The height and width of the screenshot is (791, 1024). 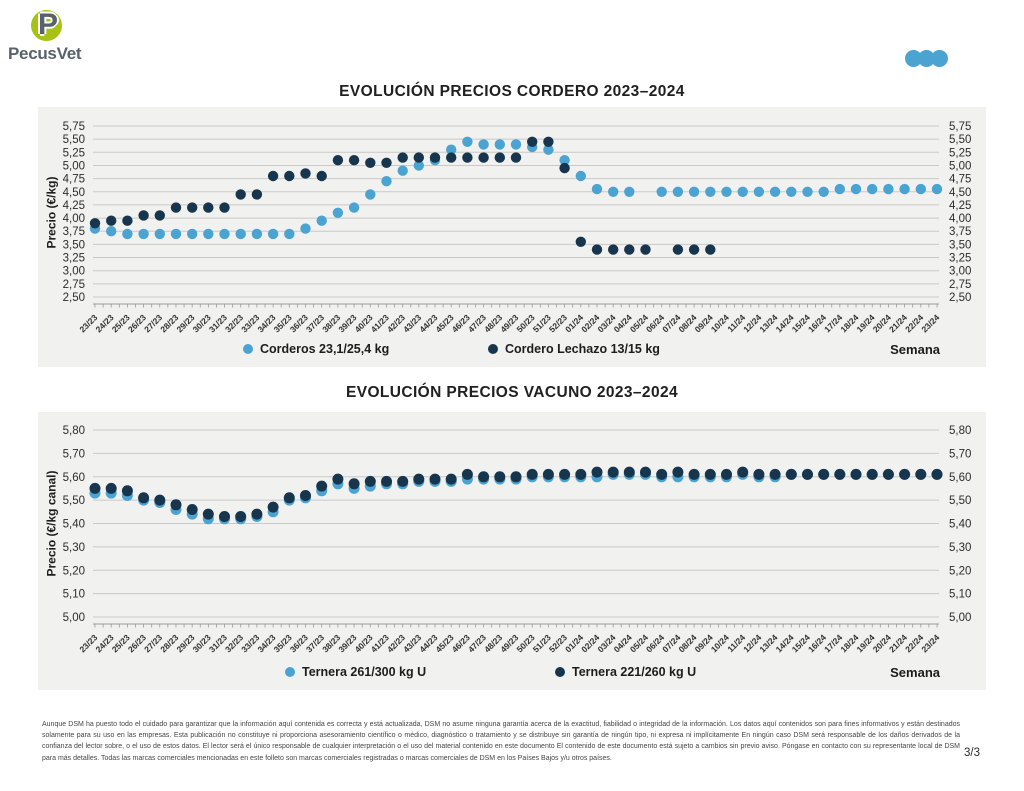 I want to click on vacuno-chart-title: EVOLUCIÓN PRECIOS VACUNO 2023–2024, so click(x=512, y=392).